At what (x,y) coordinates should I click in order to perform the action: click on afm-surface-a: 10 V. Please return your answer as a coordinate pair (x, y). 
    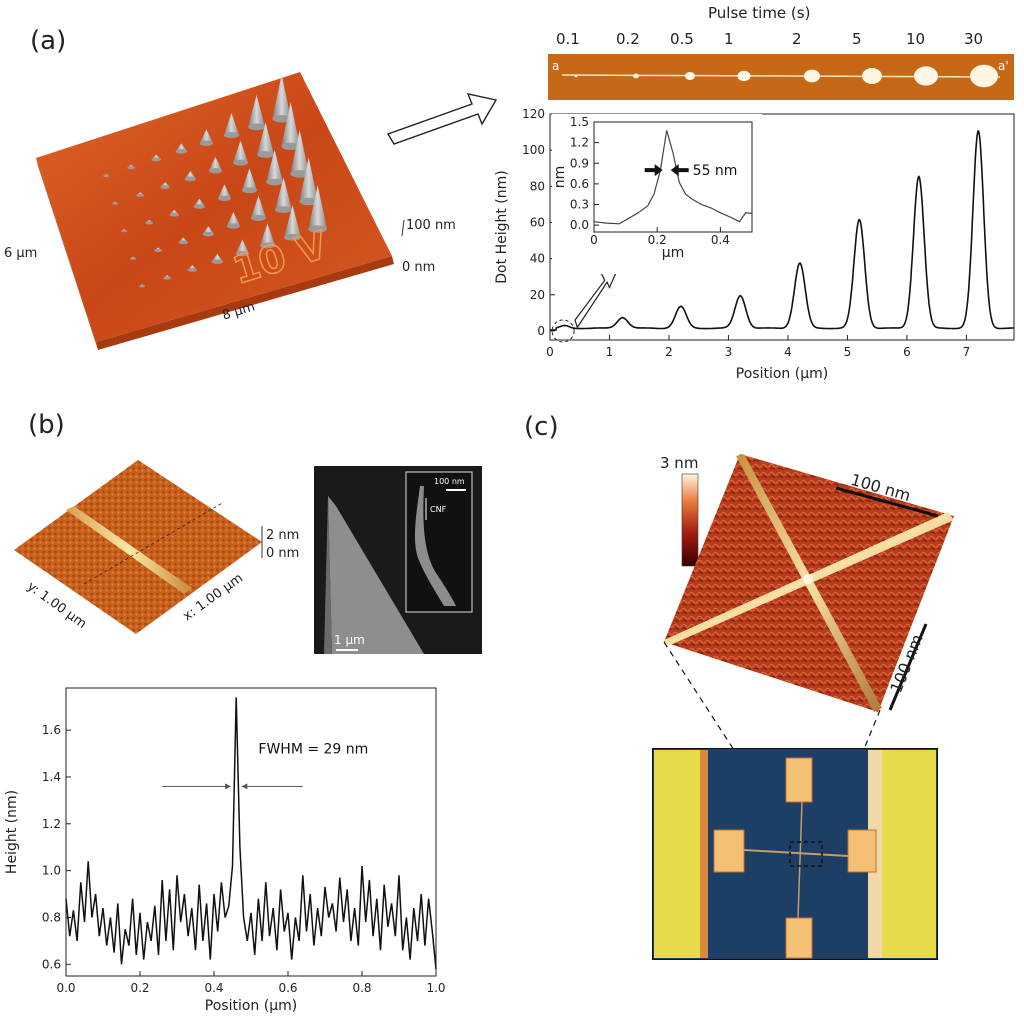
    Looking at the image, I should click on (220, 211).